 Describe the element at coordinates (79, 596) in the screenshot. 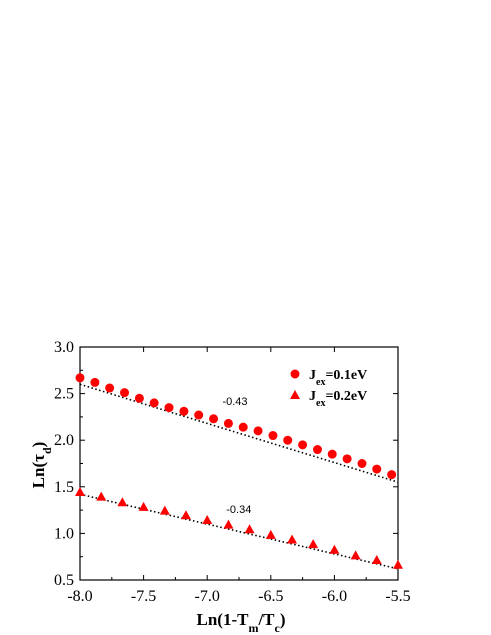

I see `x-tick-label: -8.0` at that location.